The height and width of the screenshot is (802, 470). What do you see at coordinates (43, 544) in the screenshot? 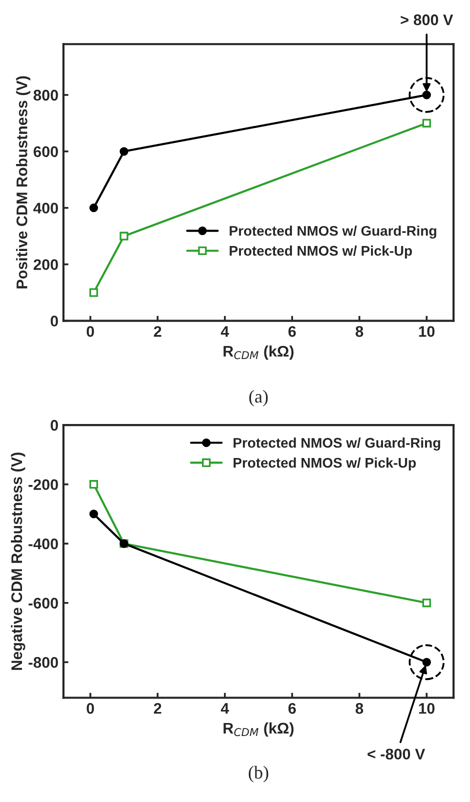
I see `y-tick-label: -400` at bounding box center [43, 544].